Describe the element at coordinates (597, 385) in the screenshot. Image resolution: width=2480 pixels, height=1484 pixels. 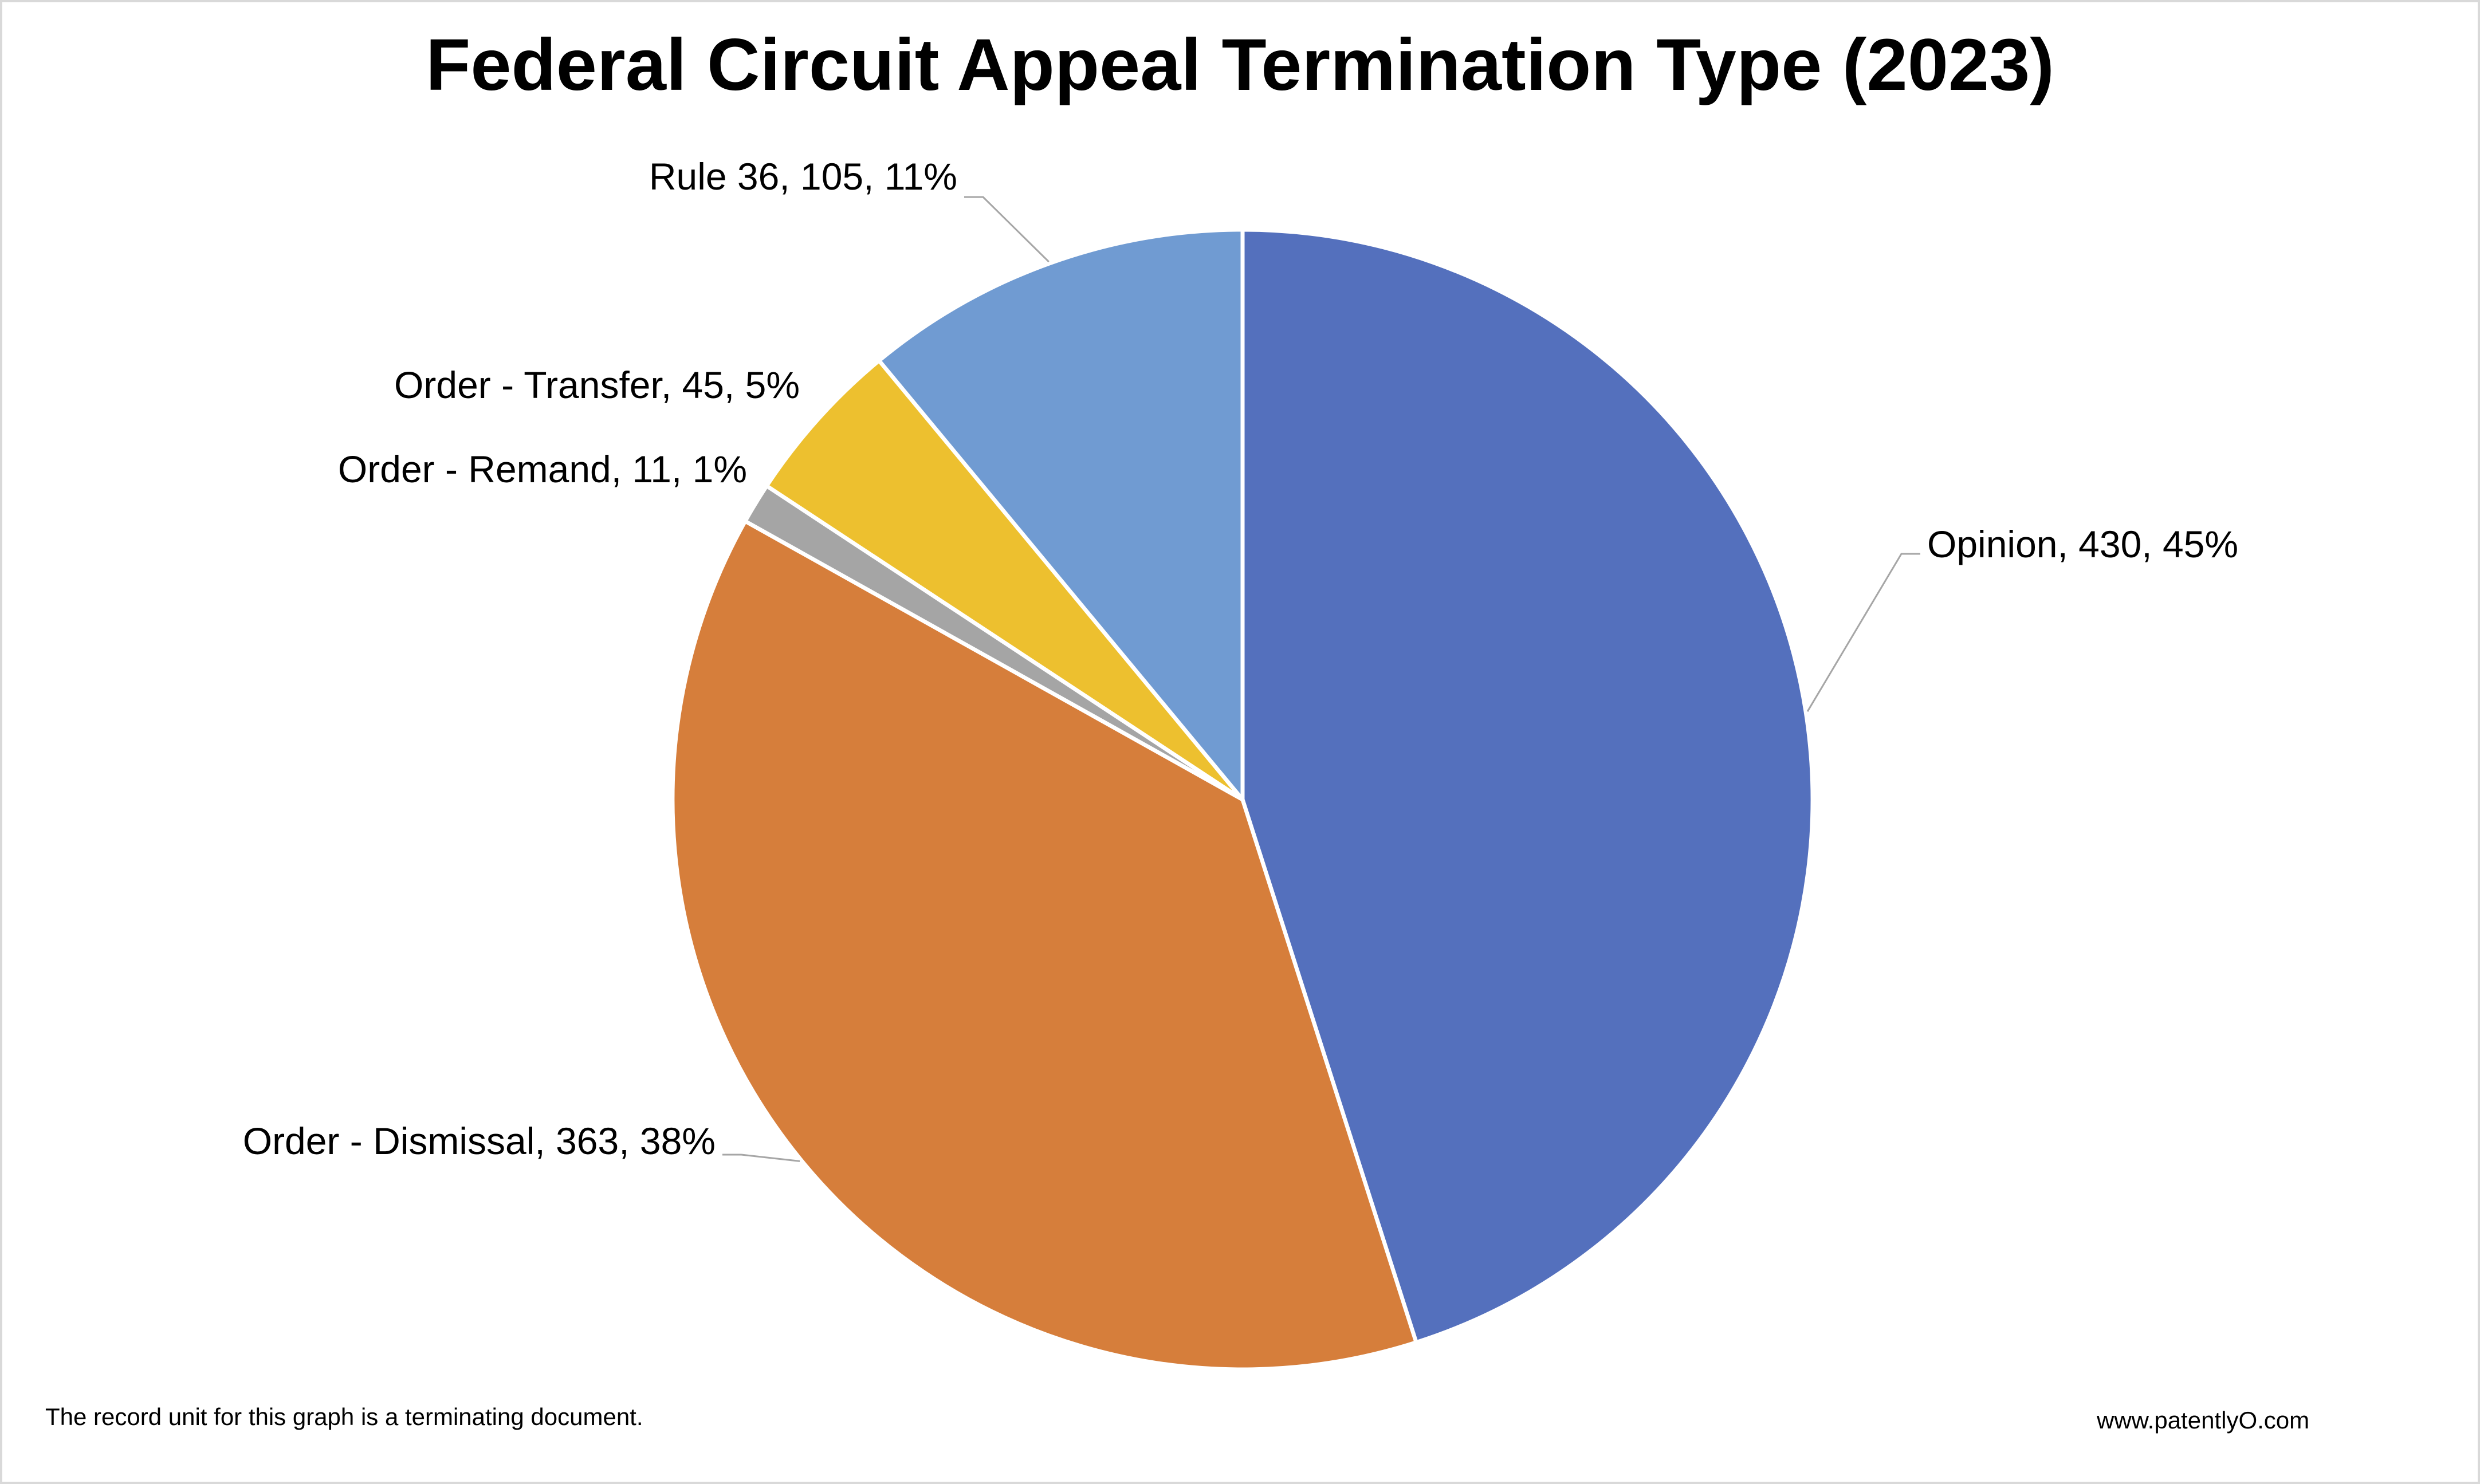
I see `slice-label-order-transfer: Order - Transfer, 45, 5%` at that location.